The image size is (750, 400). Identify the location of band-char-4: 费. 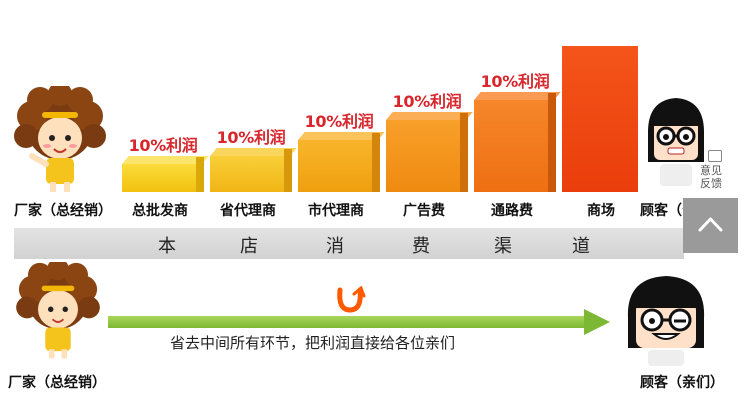
(421, 246).